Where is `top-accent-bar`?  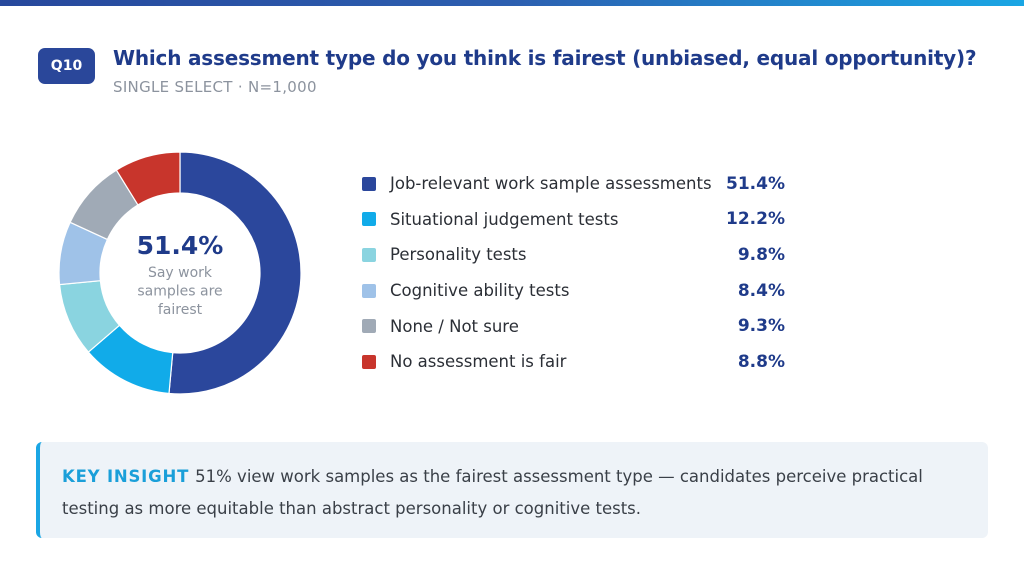 top-accent-bar is located at coordinates (512, 3).